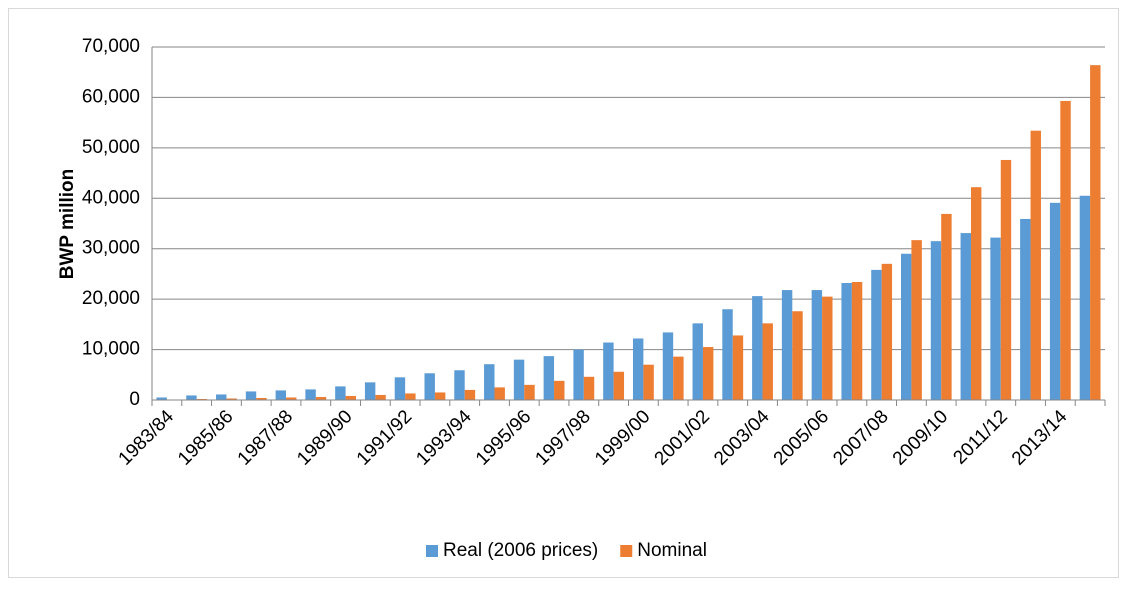  Describe the element at coordinates (111, 147) in the screenshot. I see `y-tick-label: 50,000` at that location.